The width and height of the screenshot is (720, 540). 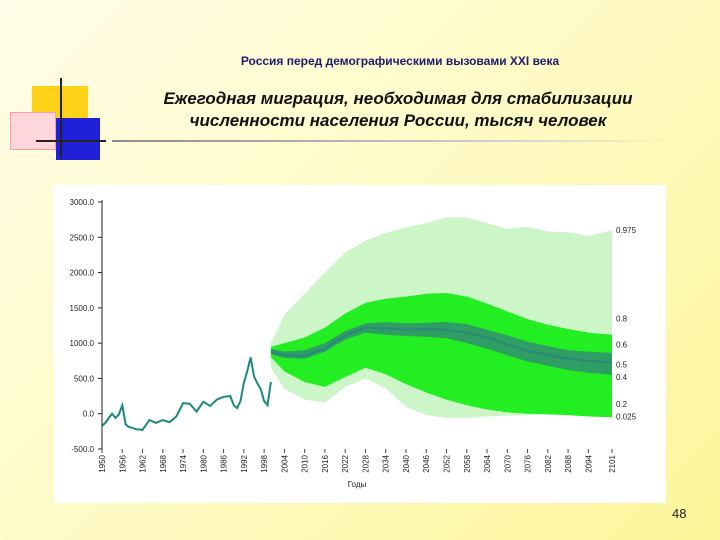 I want to click on x-tick-label: 2022, so click(x=345, y=463).